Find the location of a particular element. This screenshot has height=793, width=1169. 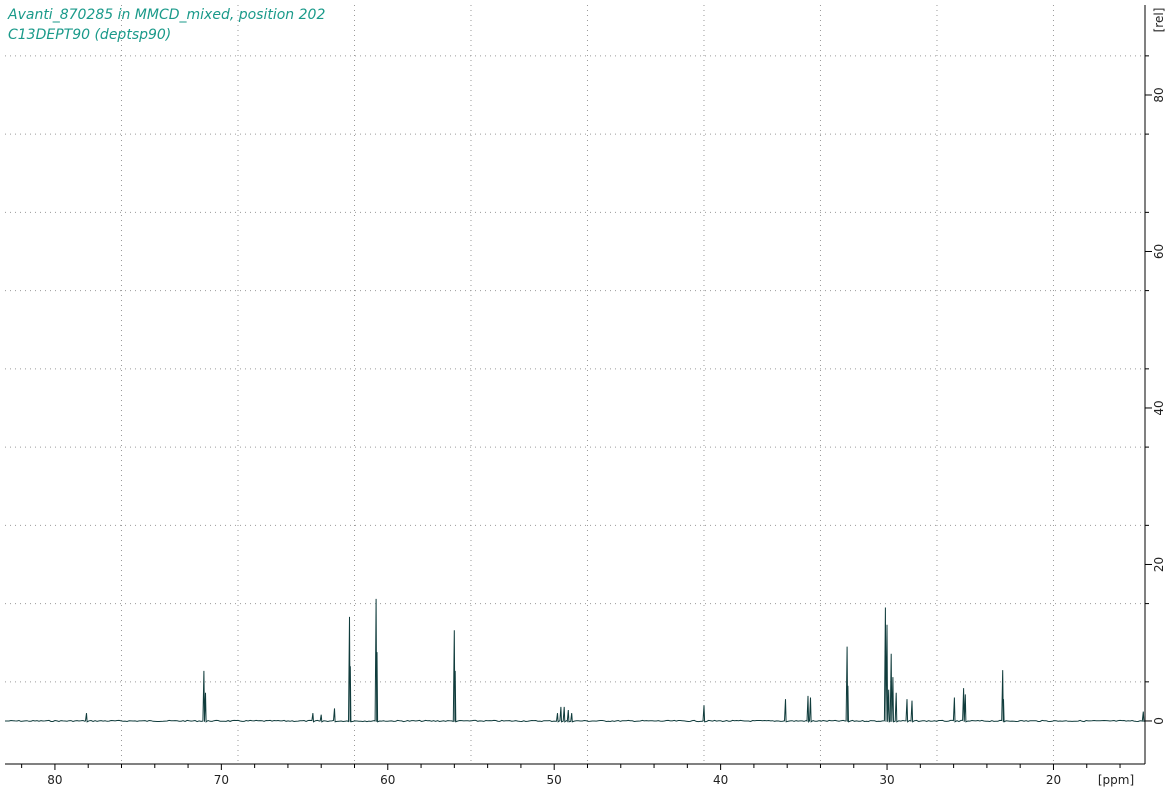

y-axis-unit-label: [rel] is located at coordinates (1159, 20).